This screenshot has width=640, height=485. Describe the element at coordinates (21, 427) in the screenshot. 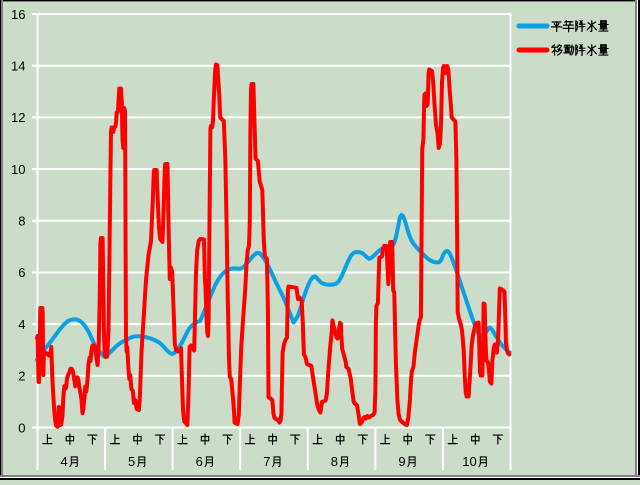

I see `svg-text: 0` at that location.